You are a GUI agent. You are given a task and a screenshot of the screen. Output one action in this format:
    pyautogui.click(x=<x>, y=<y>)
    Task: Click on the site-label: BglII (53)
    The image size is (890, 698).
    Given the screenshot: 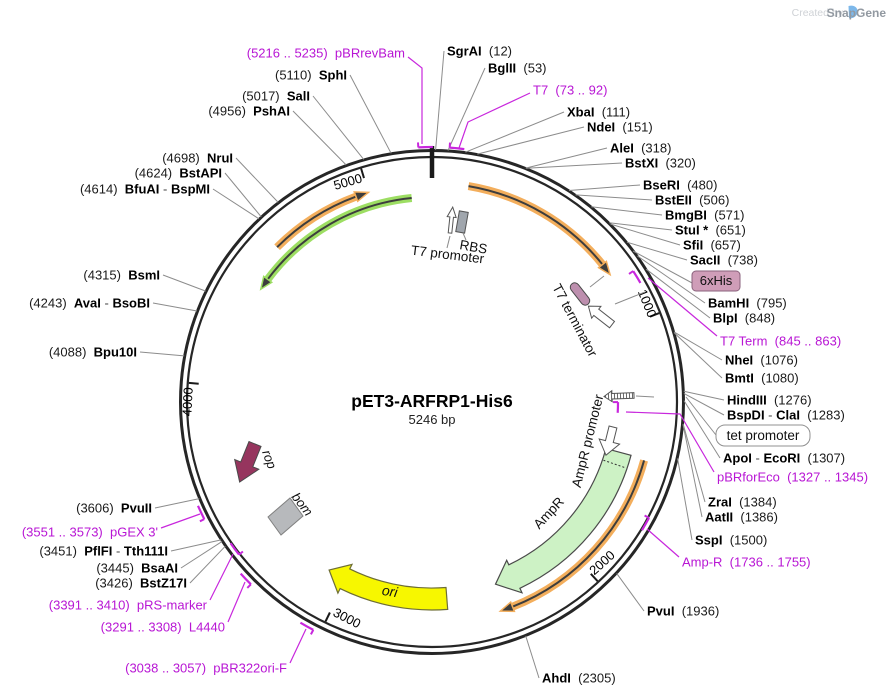 What is the action you would take?
    pyautogui.click(x=517, y=68)
    